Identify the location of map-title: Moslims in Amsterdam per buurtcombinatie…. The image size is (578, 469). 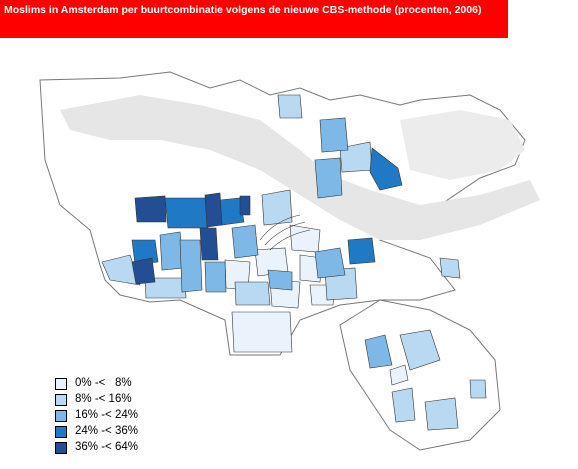
(243, 10).